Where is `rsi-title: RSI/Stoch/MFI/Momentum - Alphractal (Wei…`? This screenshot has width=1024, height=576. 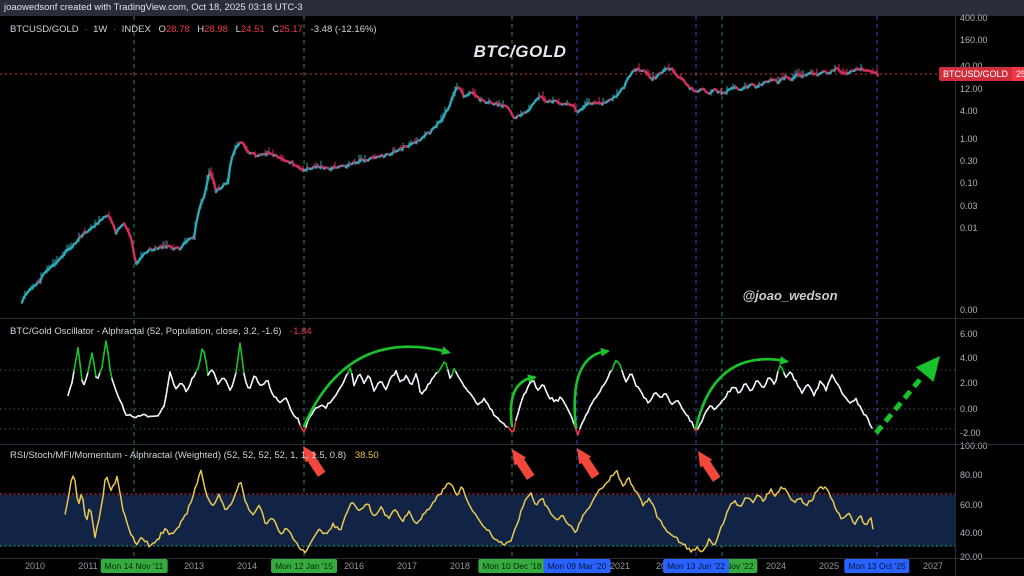
rsi-title: RSI/Stoch/MFI/Momentum - Alphractal (Wei… is located at coordinates (178, 455).